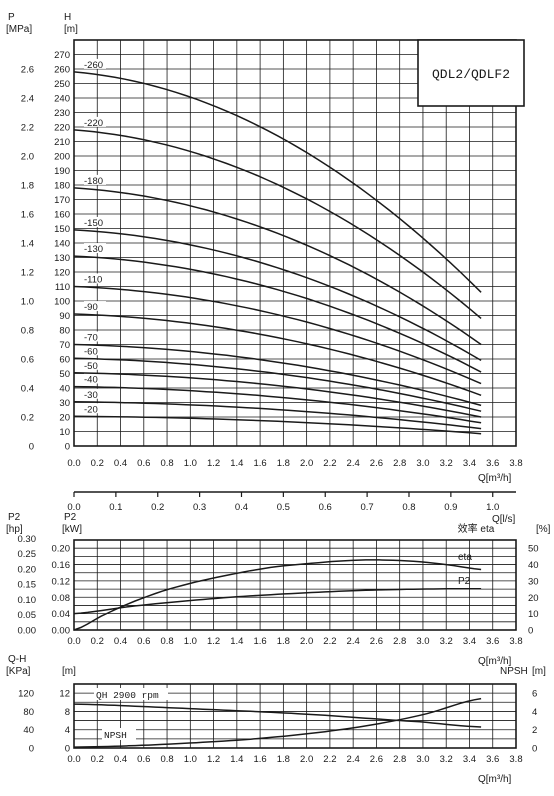  Describe the element at coordinates (62, 215) in the screenshot. I see `h-tick-label: 160` at that location.